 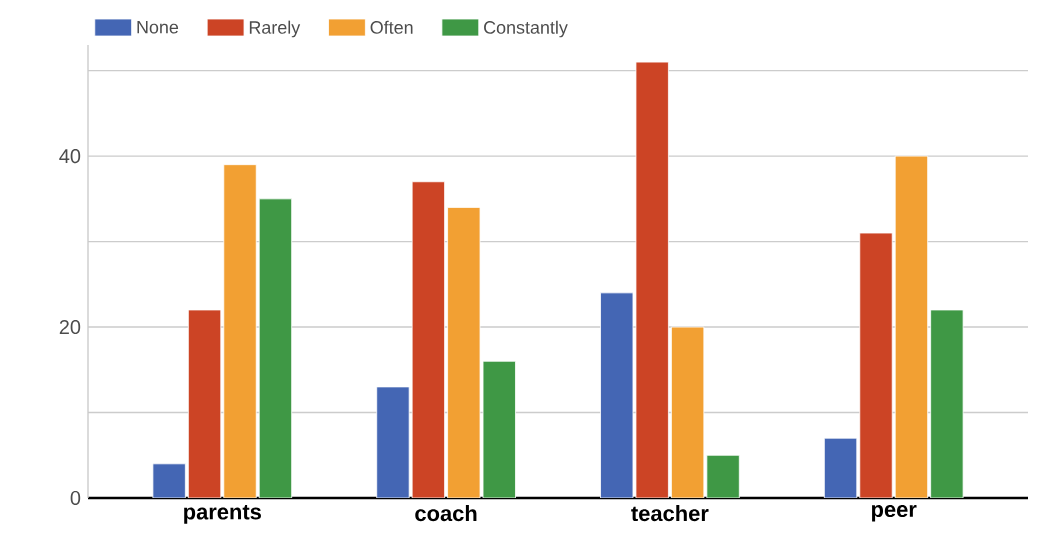 I want to click on legend-label: Rarely, so click(x=275, y=29).